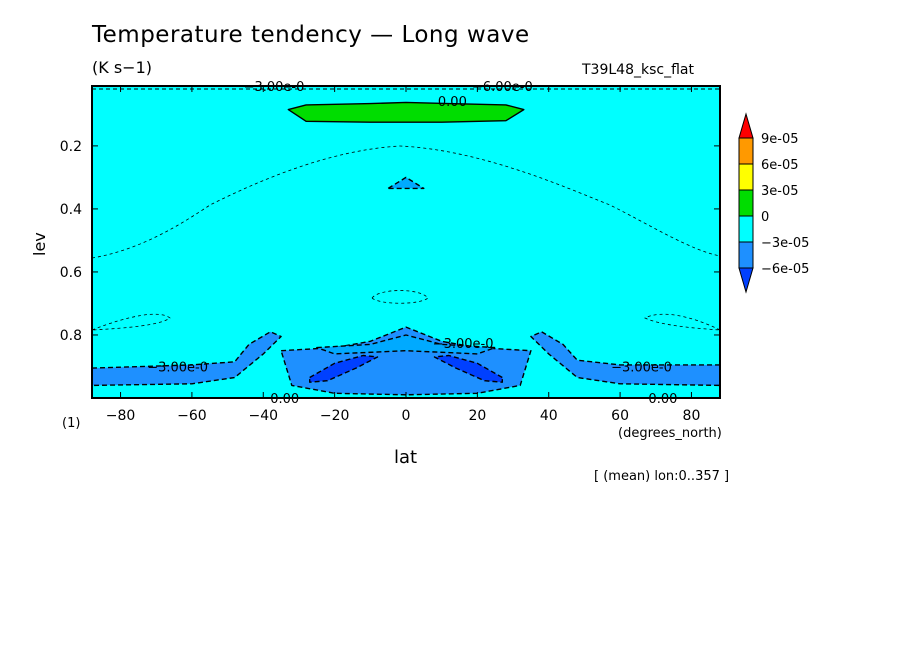  I want to click on bottom-level-label: (1), so click(71, 423).